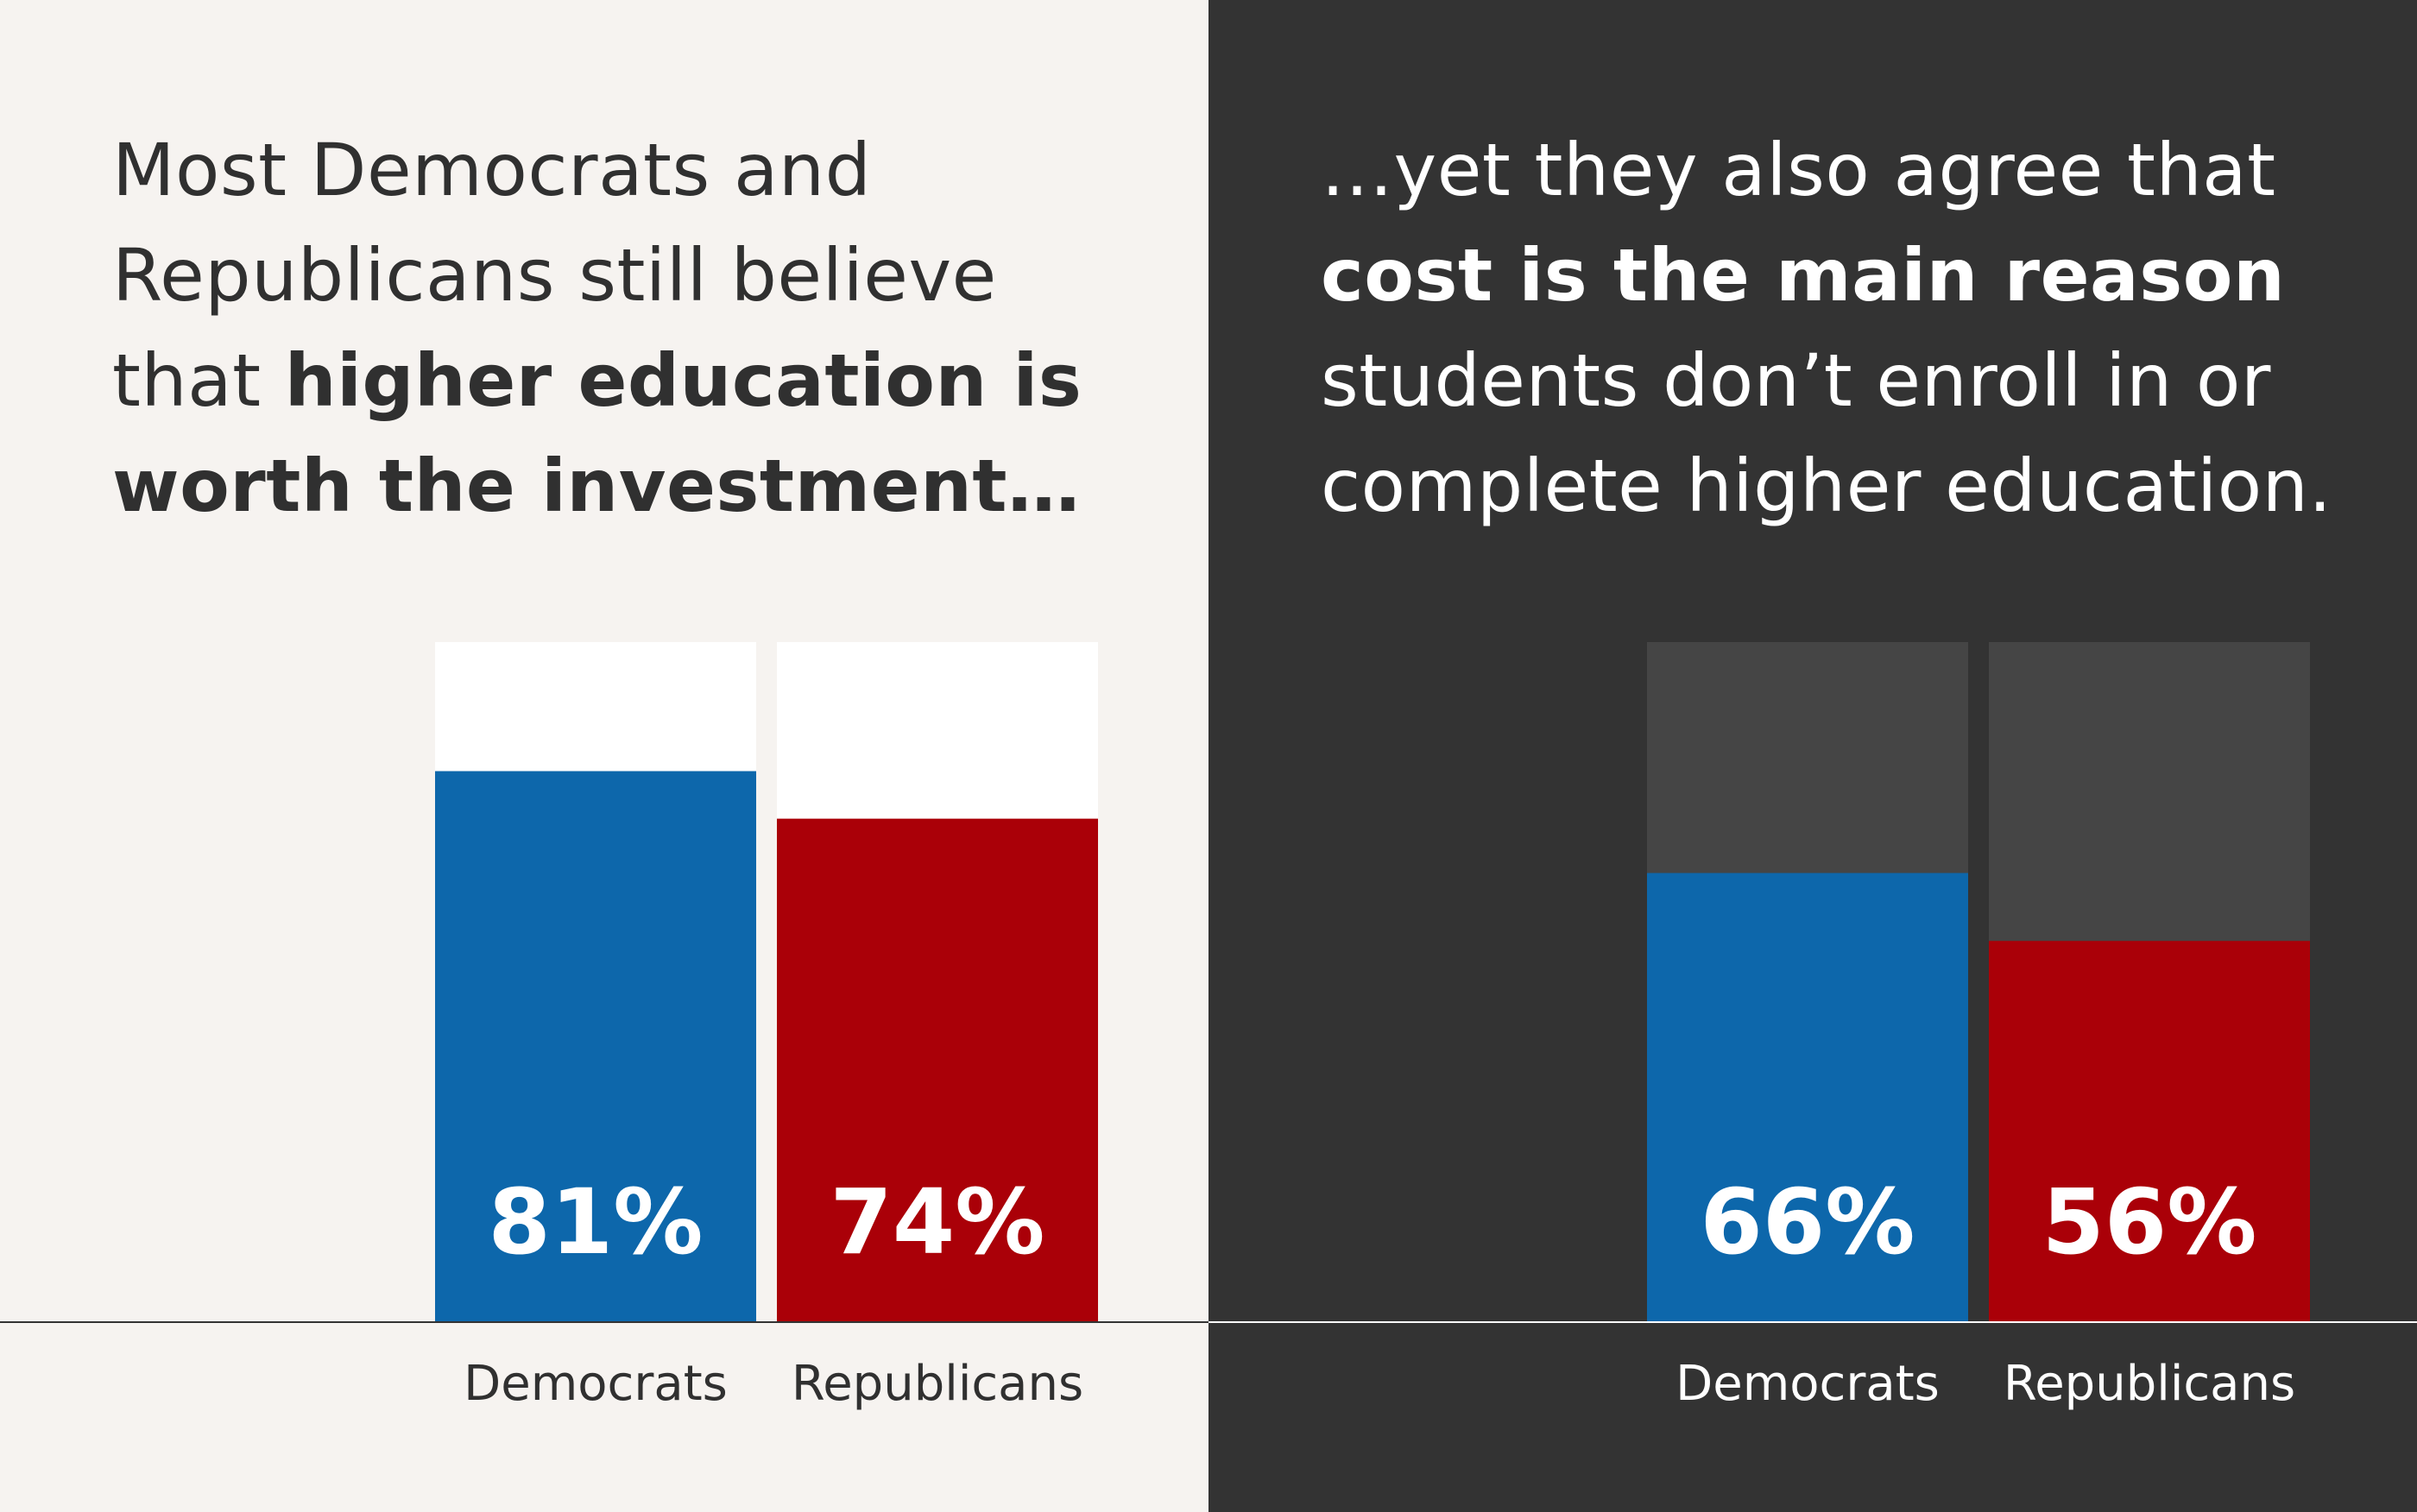 The width and height of the screenshot is (2417, 1512). Describe the element at coordinates (2149, 1131) in the screenshot. I see `right-bar-republicans` at that location.